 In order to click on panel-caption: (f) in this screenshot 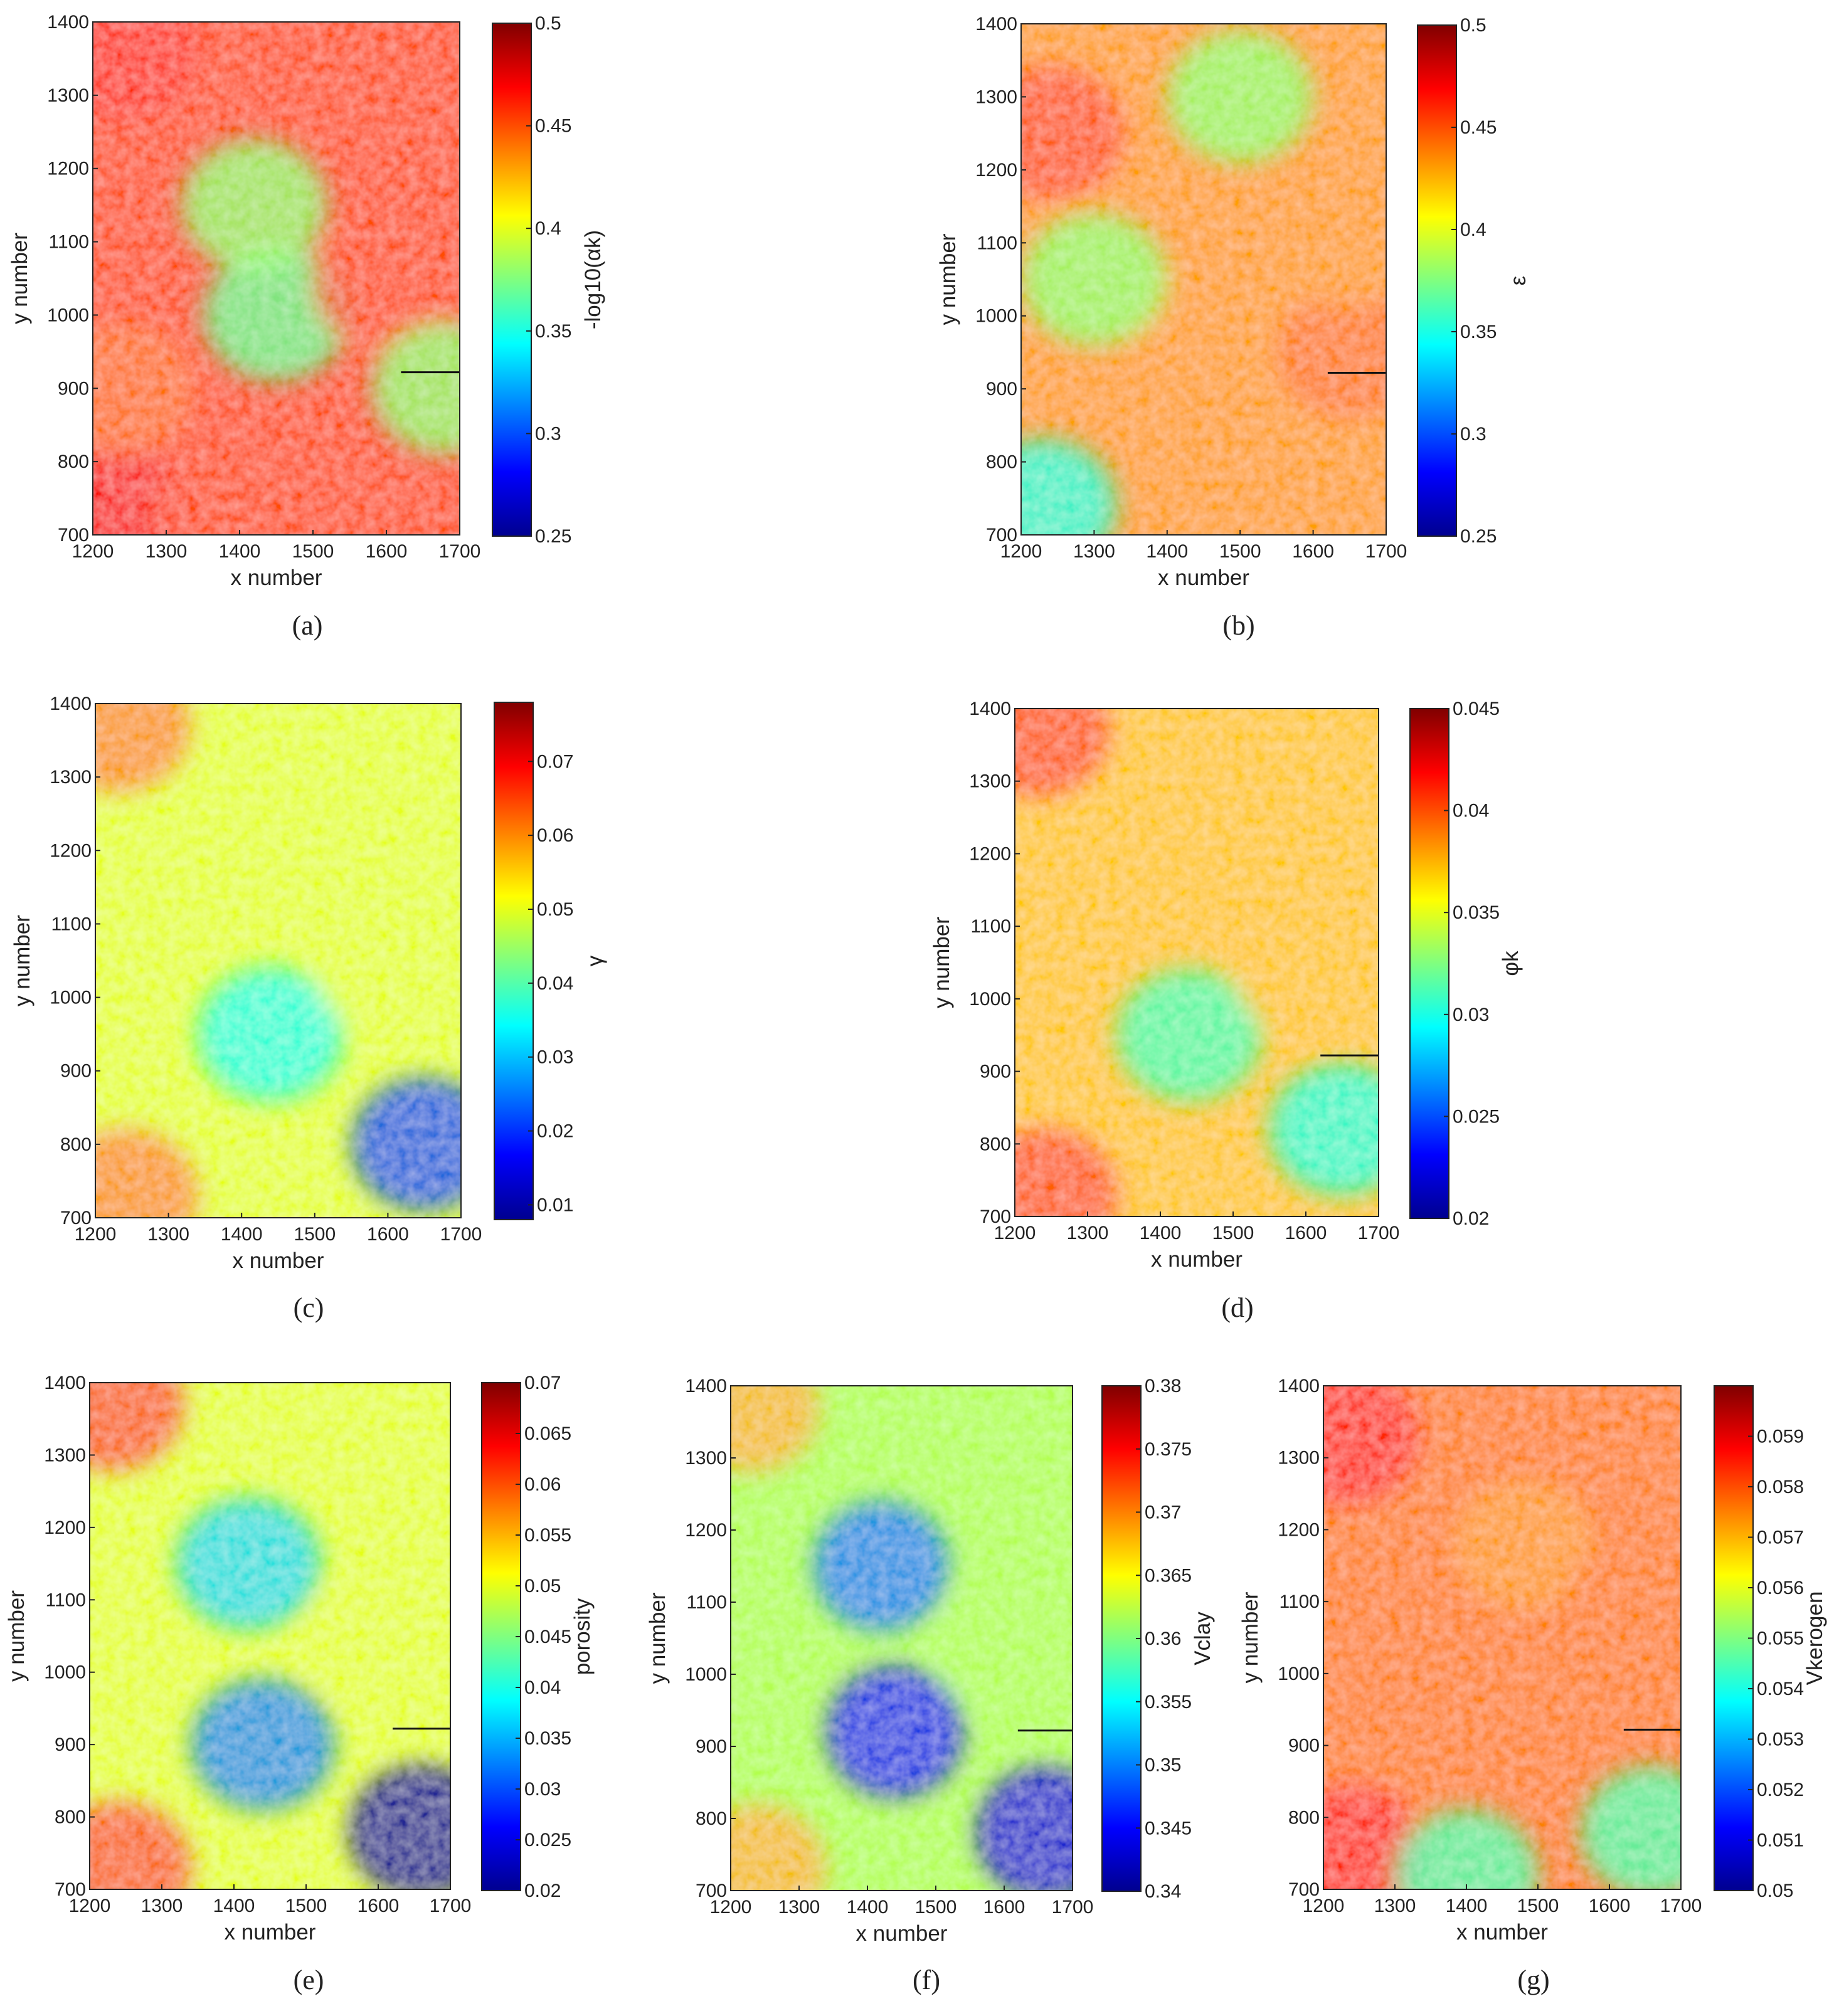, I will do `click(927, 1980)`.